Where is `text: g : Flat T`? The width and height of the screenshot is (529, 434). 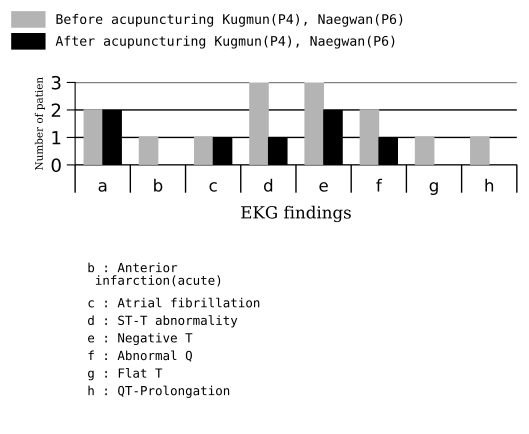 text: g : Flat T is located at coordinates (125, 374).